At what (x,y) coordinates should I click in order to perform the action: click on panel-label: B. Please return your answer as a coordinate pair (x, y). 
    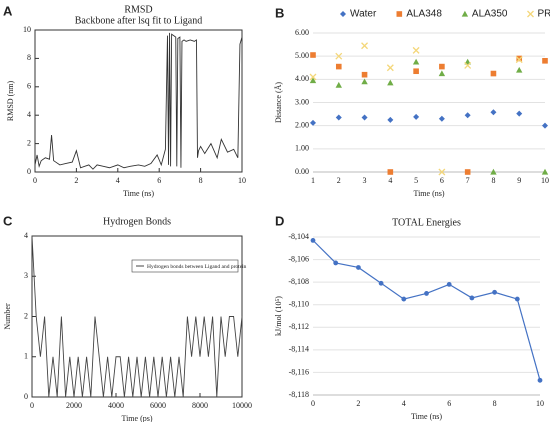
    Looking at the image, I should click on (279, 12).